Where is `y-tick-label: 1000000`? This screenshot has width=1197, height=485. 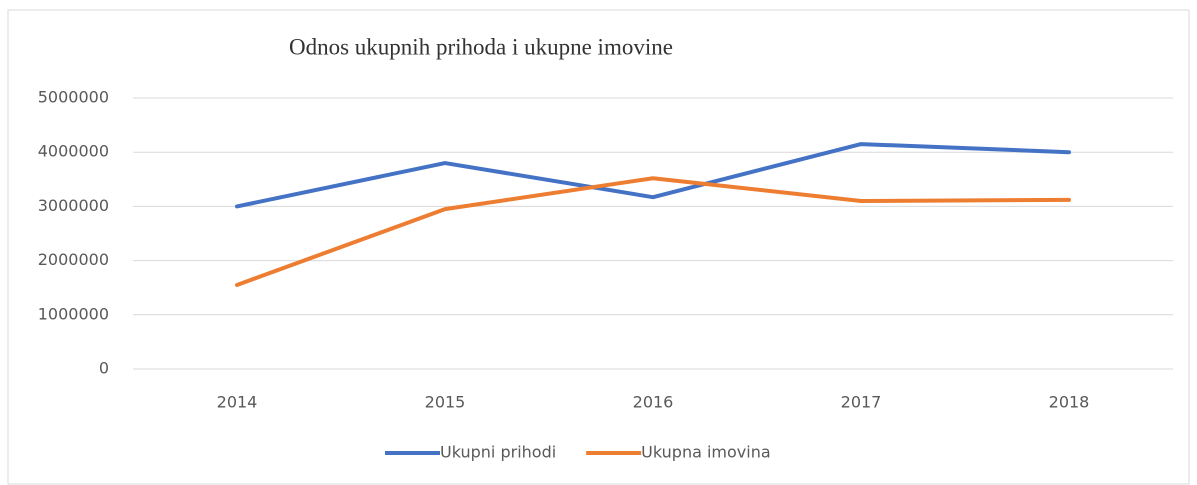
y-tick-label: 1000000 is located at coordinates (73, 313).